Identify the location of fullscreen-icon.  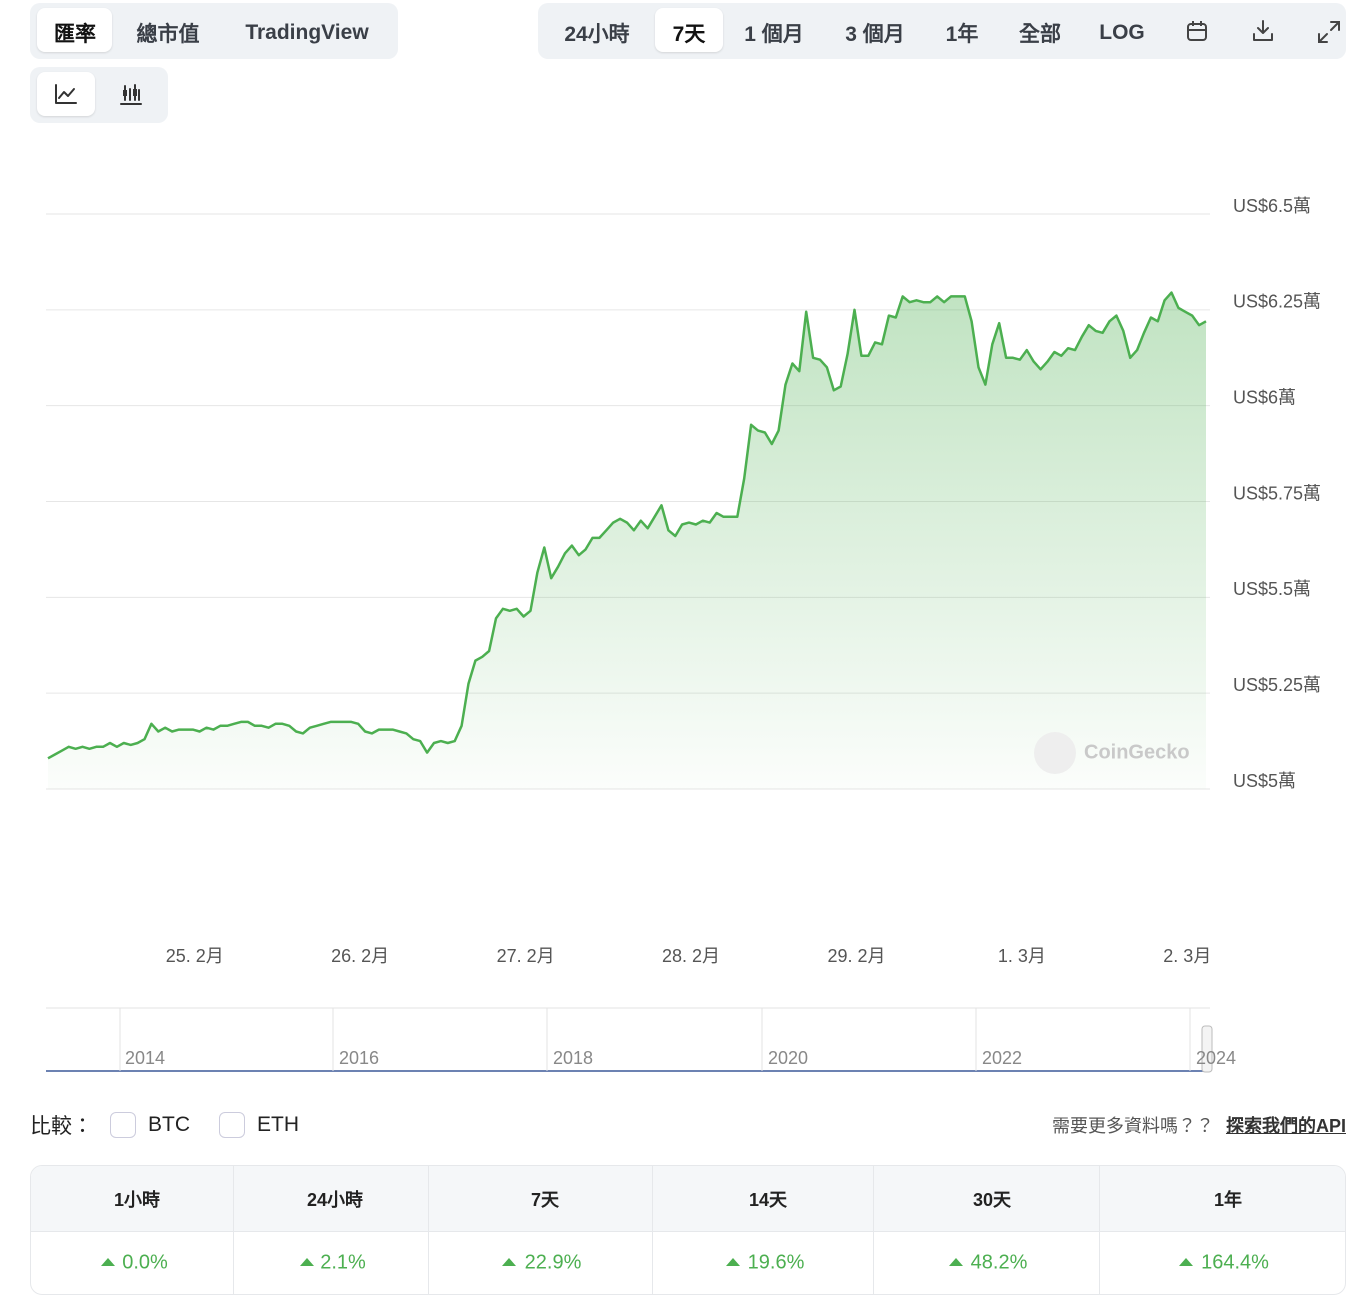
(1329, 32).